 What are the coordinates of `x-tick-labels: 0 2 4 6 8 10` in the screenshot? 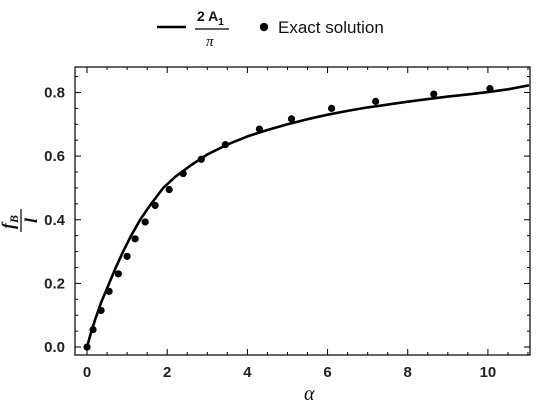 It's located at (289, 372).